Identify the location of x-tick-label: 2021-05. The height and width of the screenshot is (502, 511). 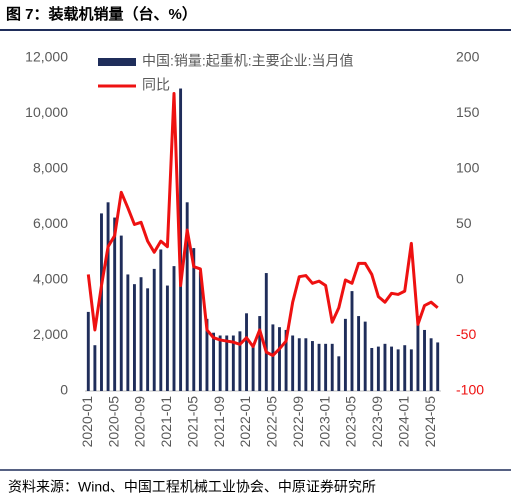
(192, 422).